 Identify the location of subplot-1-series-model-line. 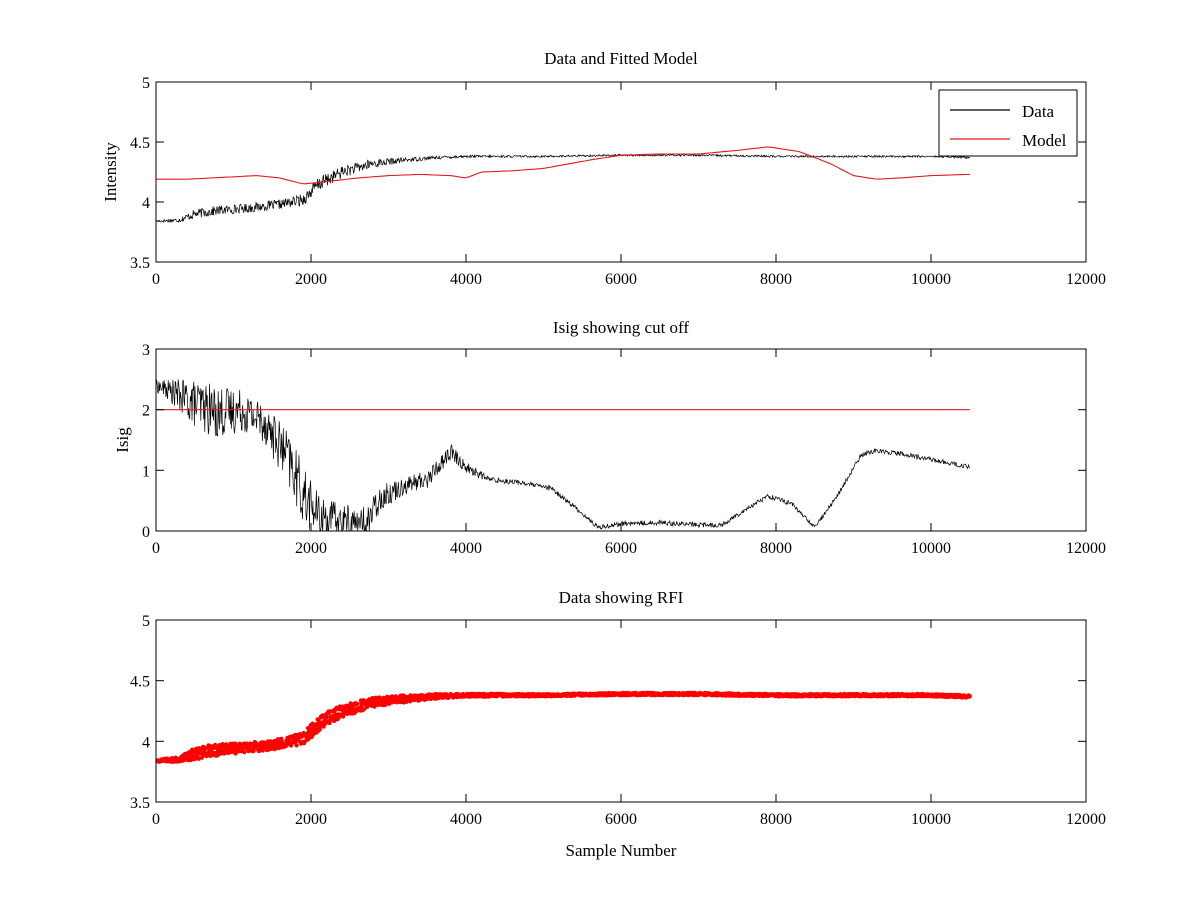
(563, 165).